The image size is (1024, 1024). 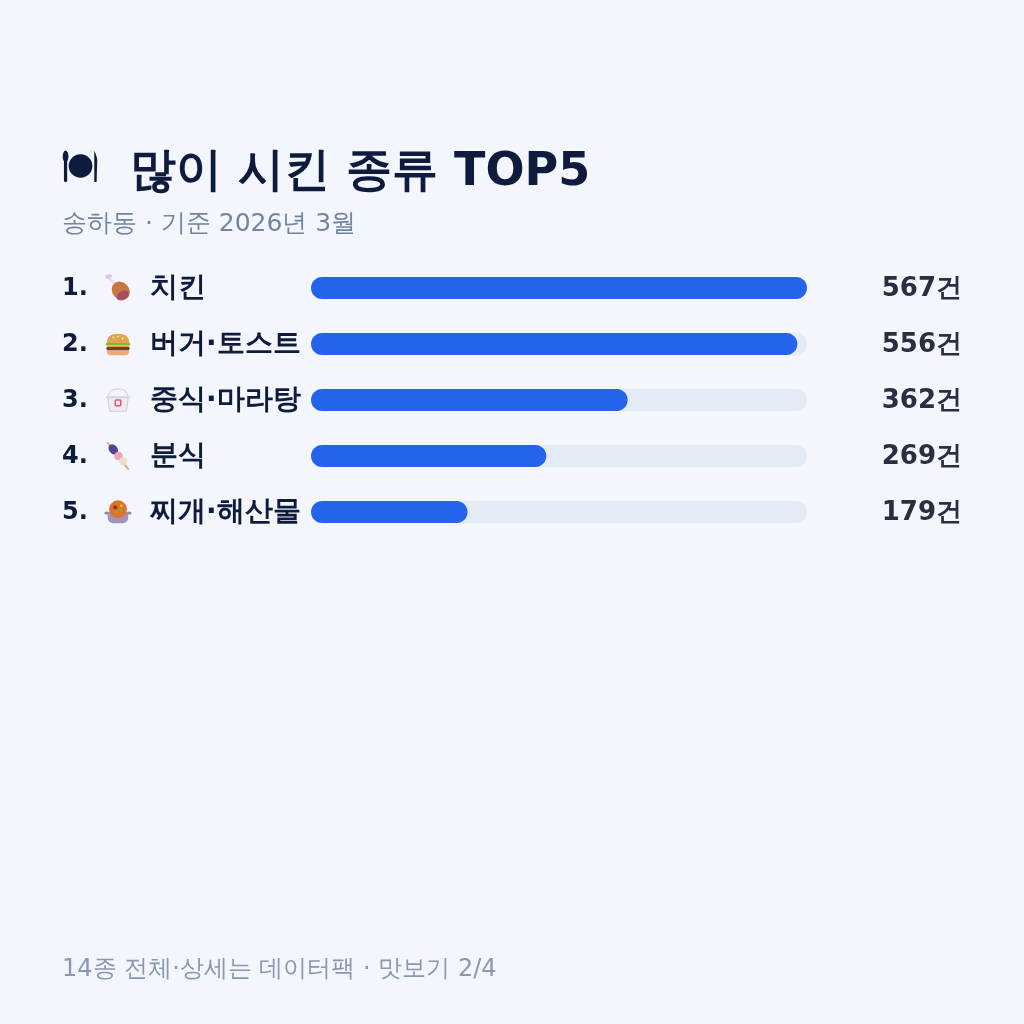 What do you see at coordinates (921, 343) in the screenshot?
I see `data-label: 556건` at bounding box center [921, 343].